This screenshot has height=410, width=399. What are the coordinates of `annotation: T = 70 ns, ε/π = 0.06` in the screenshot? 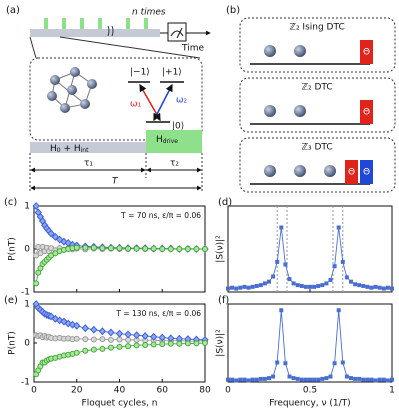 It's located at (160, 215).